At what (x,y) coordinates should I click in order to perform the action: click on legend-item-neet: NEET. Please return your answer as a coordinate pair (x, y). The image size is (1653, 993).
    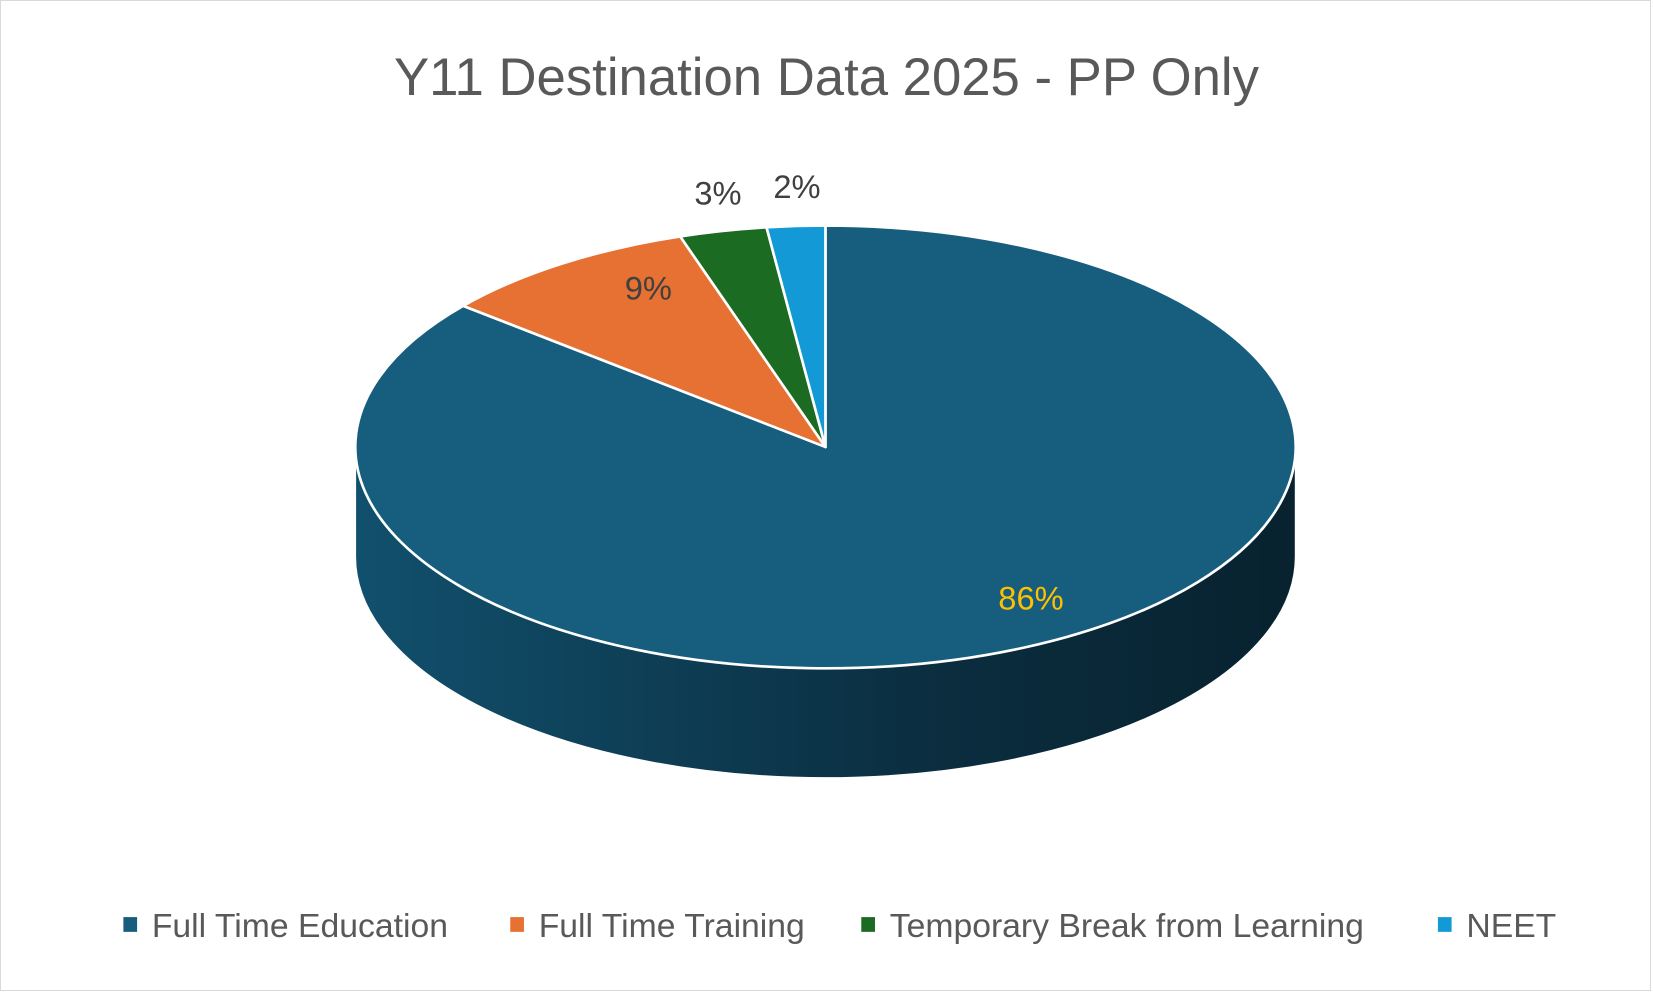
    Looking at the image, I should click on (1496, 926).